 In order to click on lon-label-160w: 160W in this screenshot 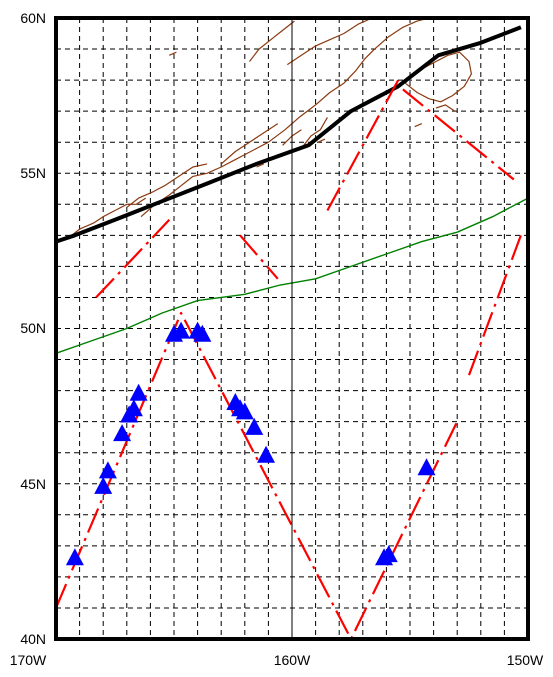, I will do `click(292, 660)`.